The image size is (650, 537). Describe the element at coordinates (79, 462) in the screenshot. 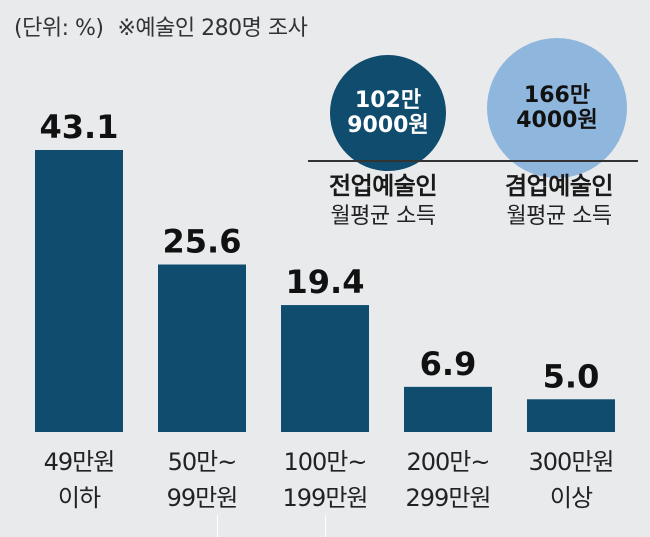

I see `category-label-1-line-1: 49만원` at that location.